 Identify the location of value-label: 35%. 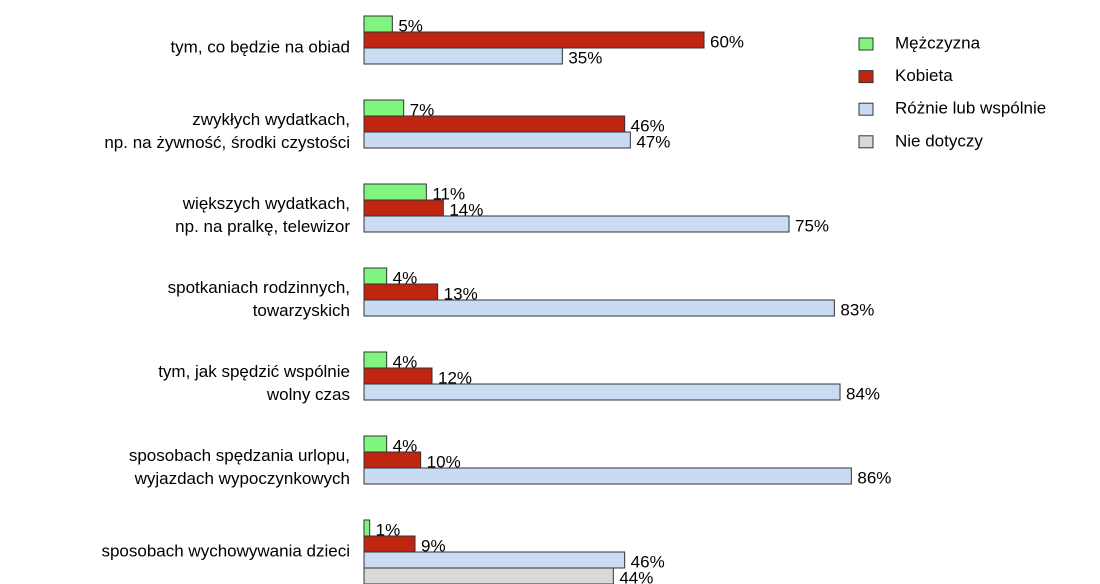
(585, 57).